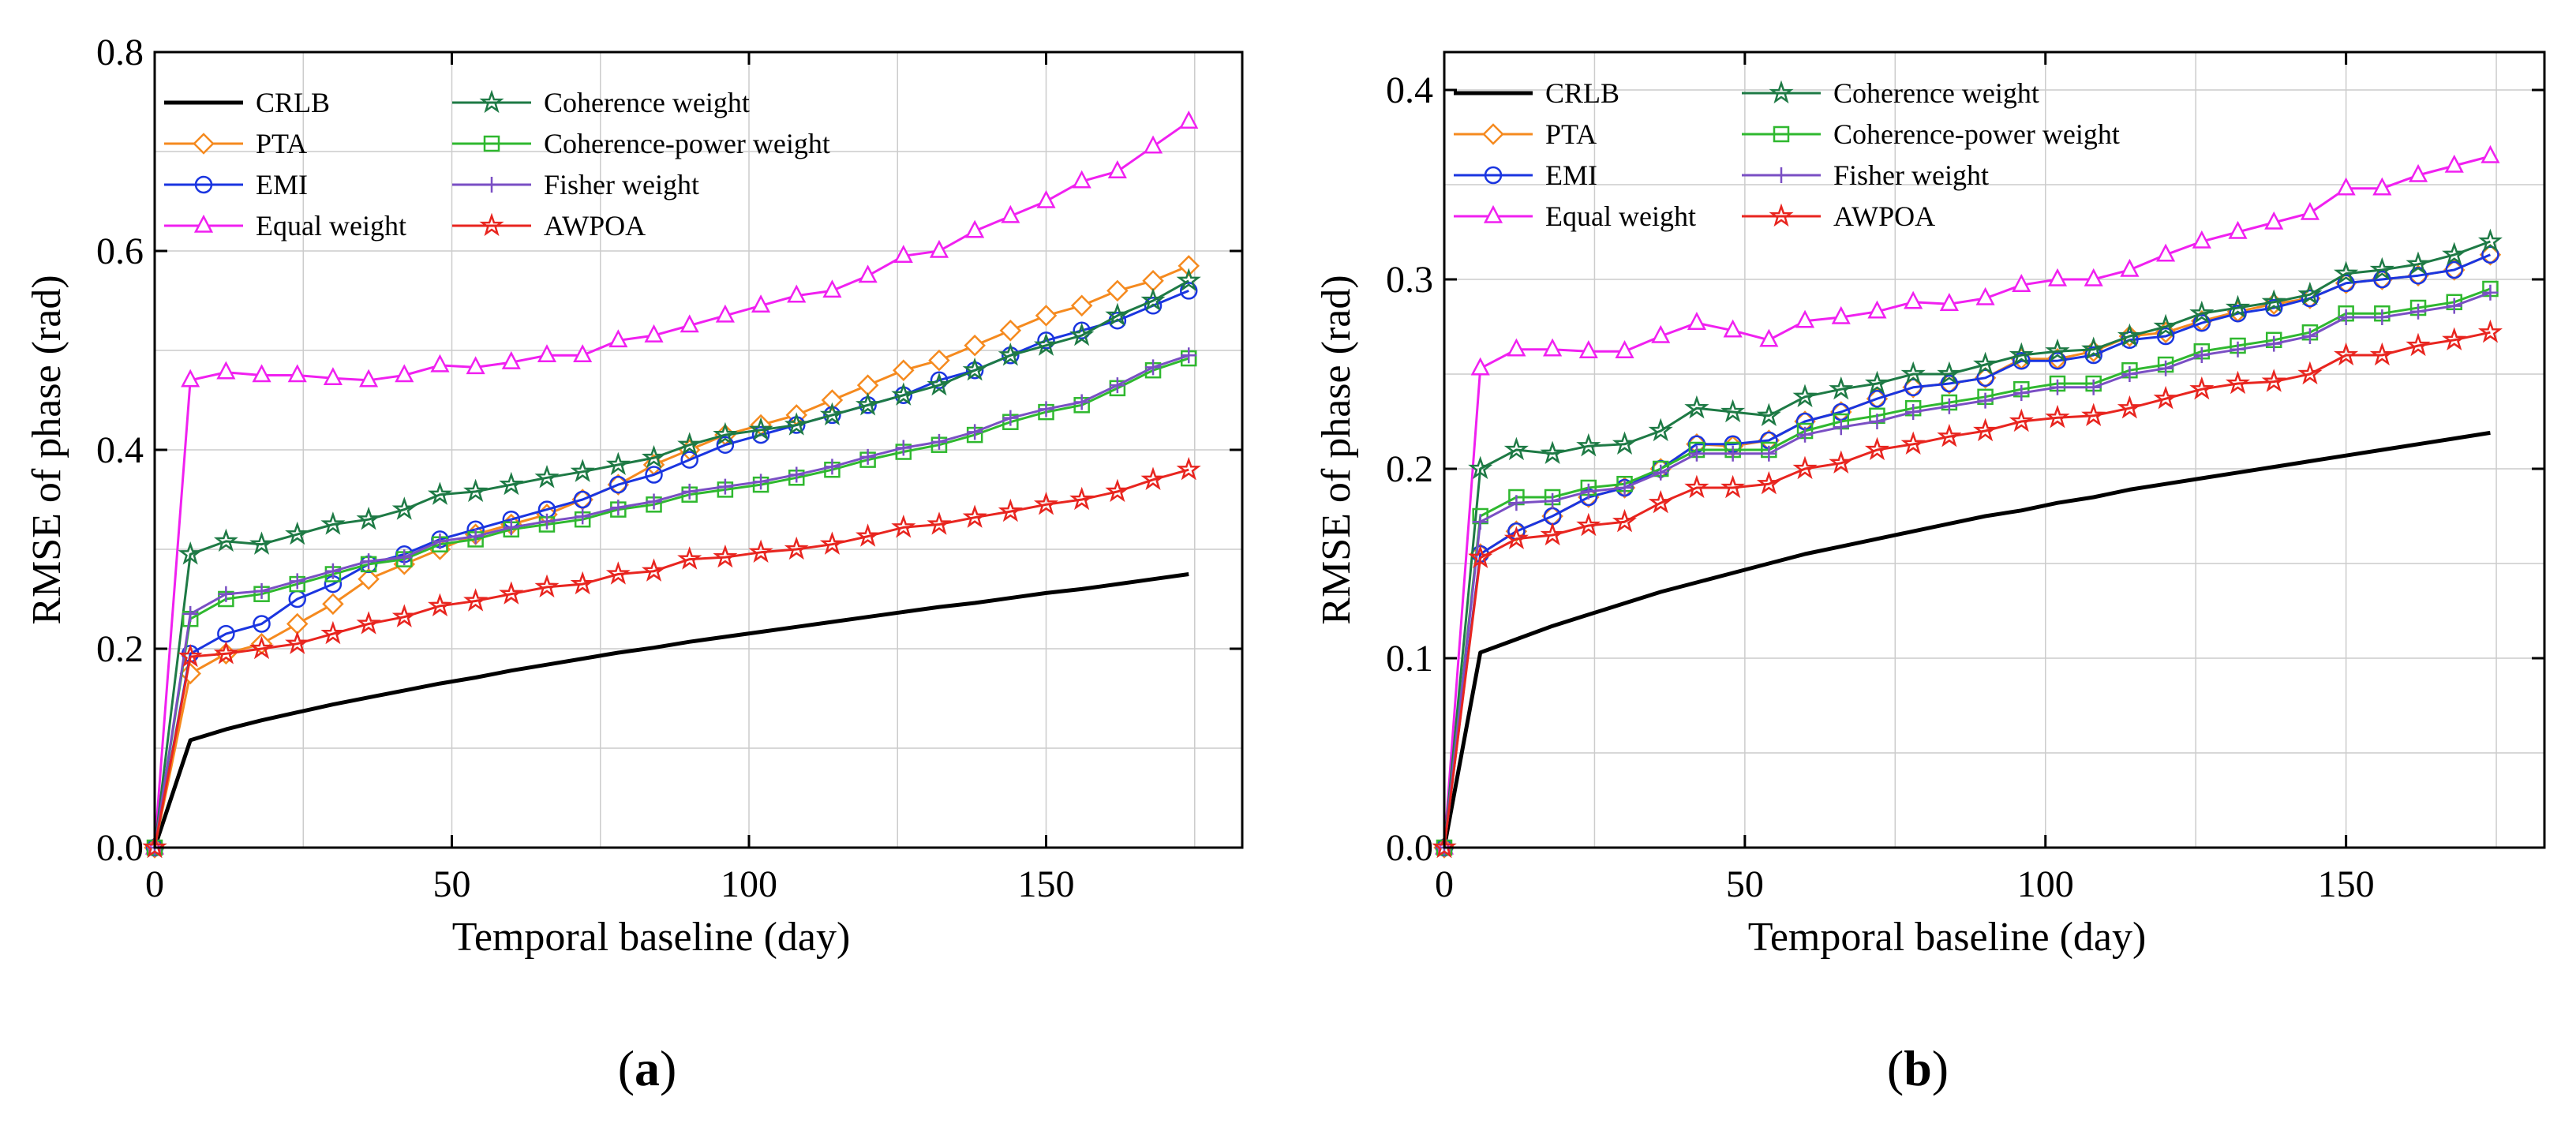  What do you see at coordinates (1895, 1068) in the screenshot?
I see `panel-label-open: (` at bounding box center [1895, 1068].